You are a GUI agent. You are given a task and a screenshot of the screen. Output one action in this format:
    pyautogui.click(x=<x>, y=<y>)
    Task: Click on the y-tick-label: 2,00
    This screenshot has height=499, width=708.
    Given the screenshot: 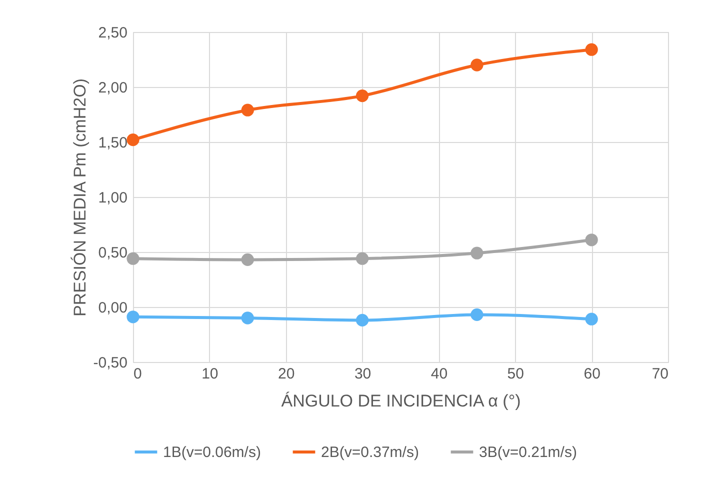 What is the action you would take?
    pyautogui.click(x=113, y=88)
    